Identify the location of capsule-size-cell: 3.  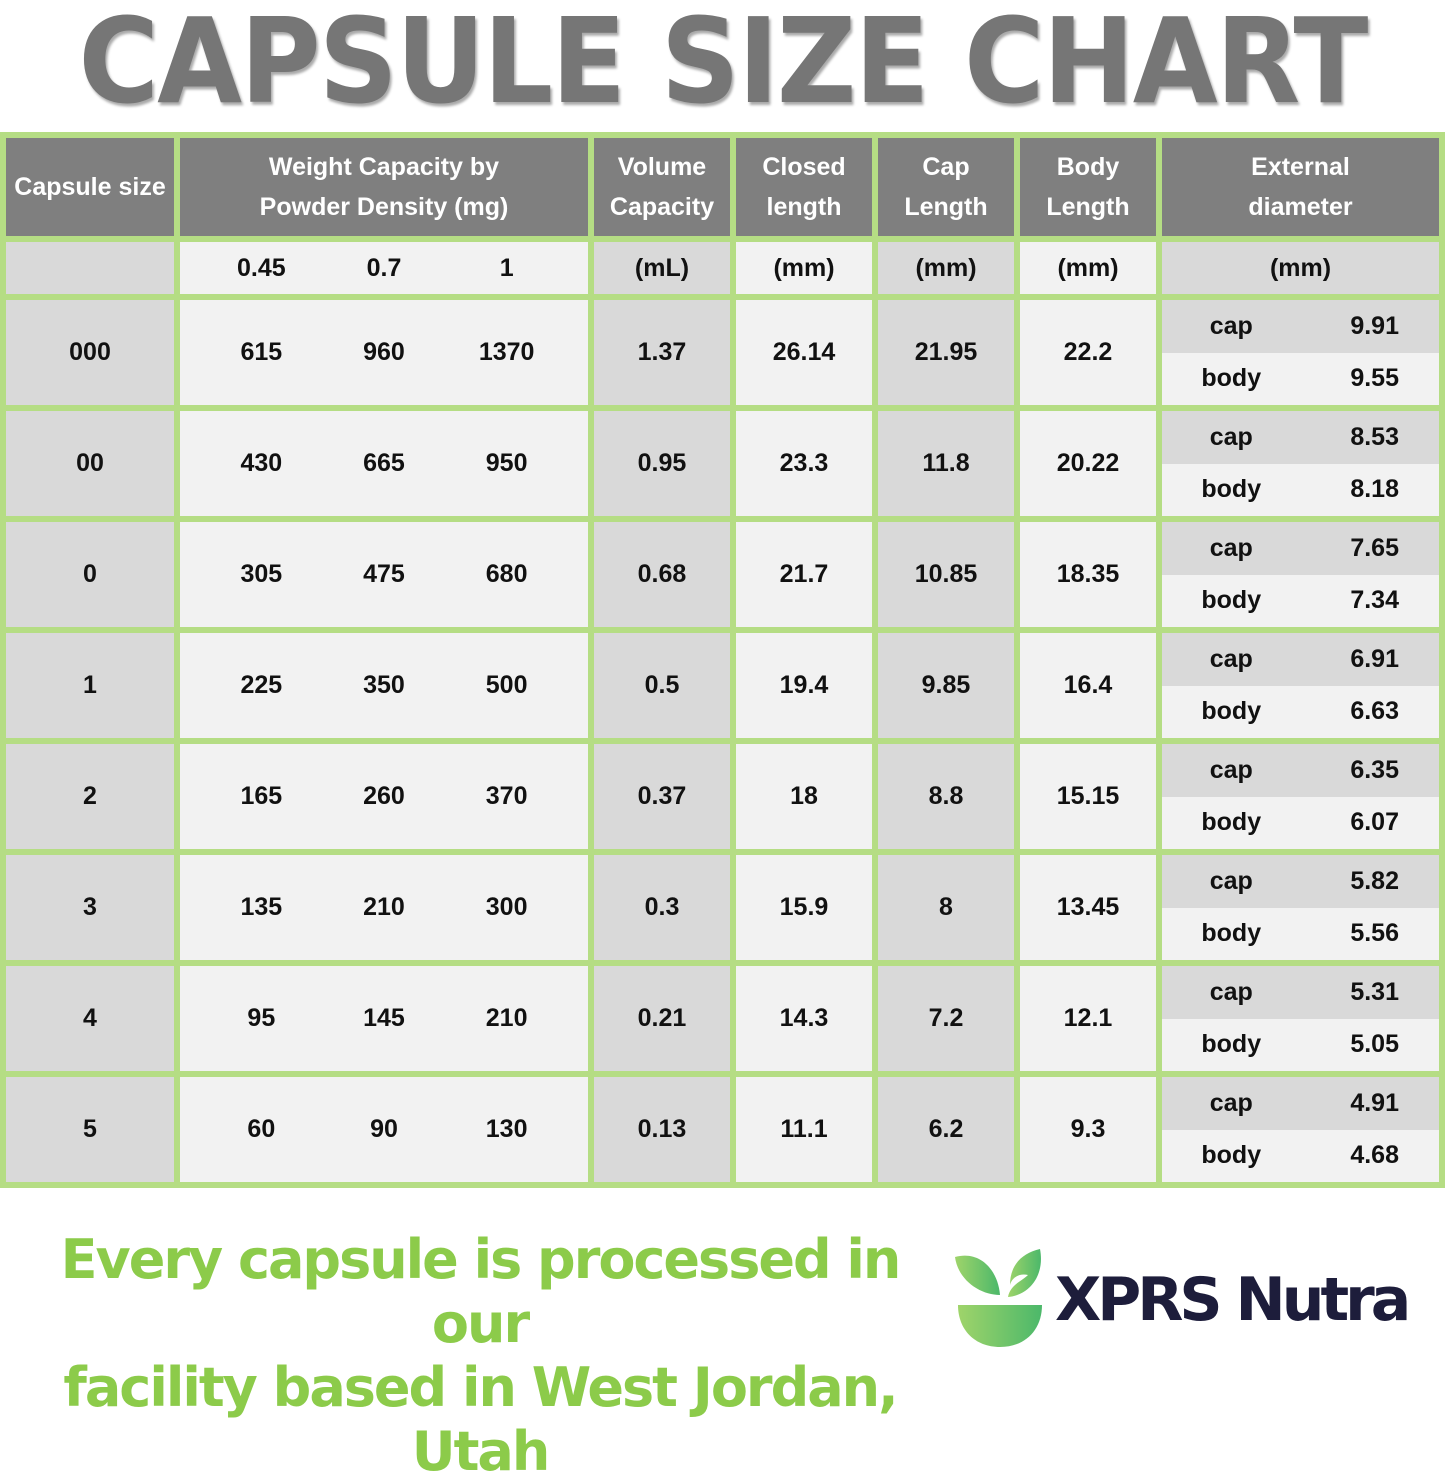
(90, 907).